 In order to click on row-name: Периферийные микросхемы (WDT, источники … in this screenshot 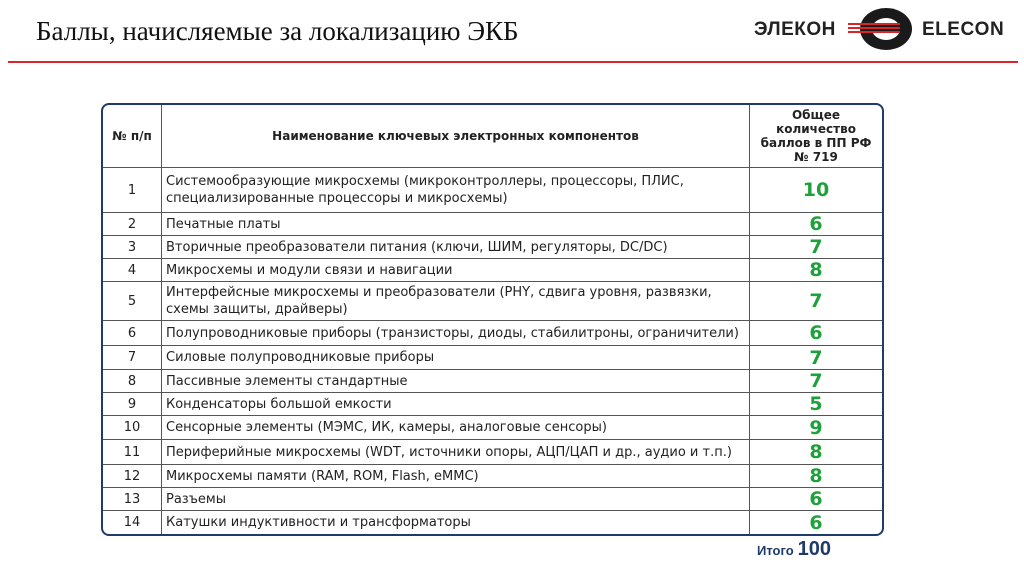, I will do `click(456, 452)`.